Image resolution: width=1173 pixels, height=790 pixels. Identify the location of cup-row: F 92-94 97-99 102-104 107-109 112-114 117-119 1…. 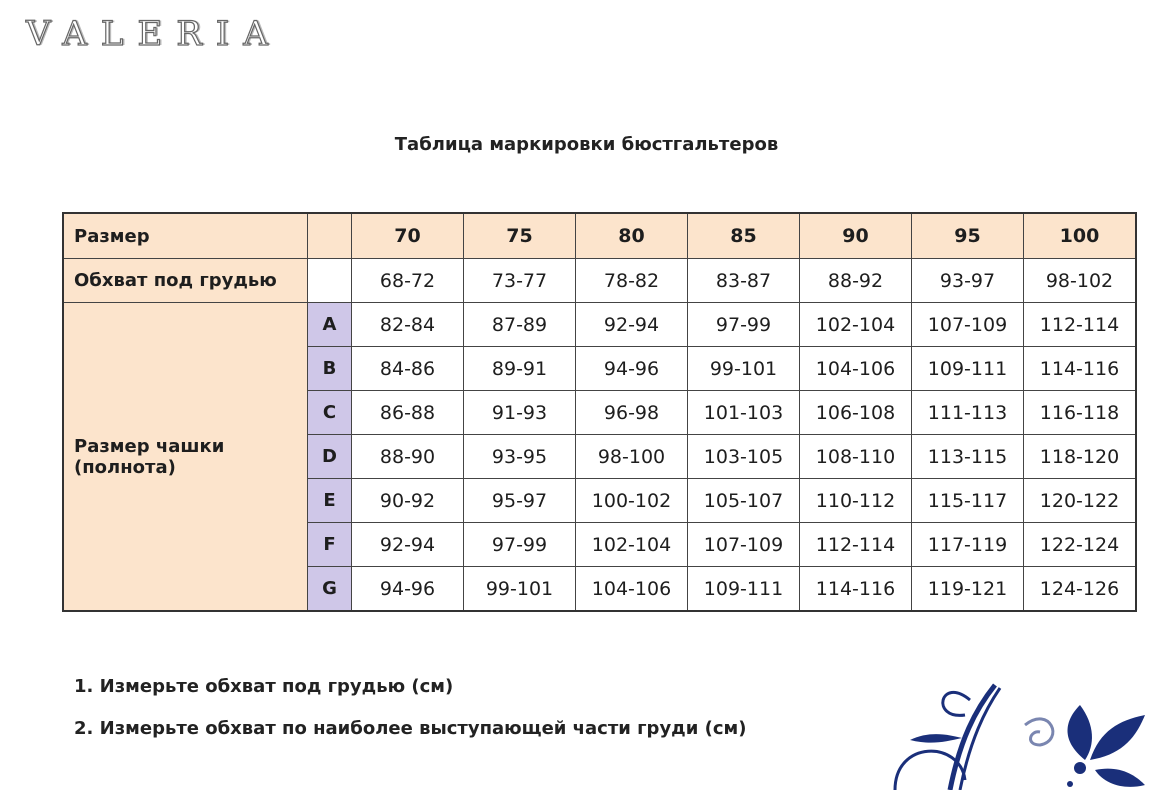
(600, 544).